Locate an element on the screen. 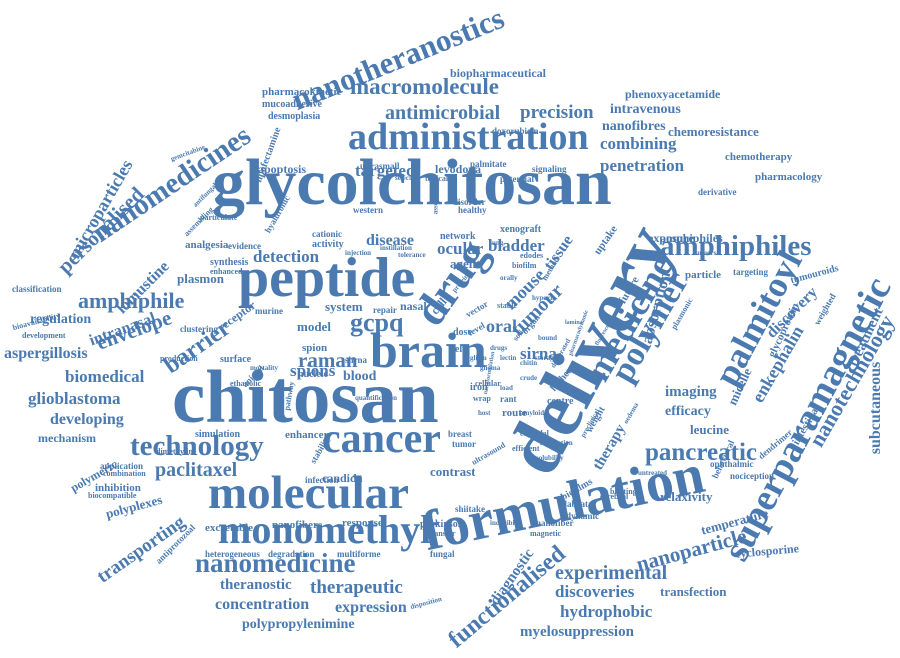  word-administration: administration is located at coordinates (468, 137).